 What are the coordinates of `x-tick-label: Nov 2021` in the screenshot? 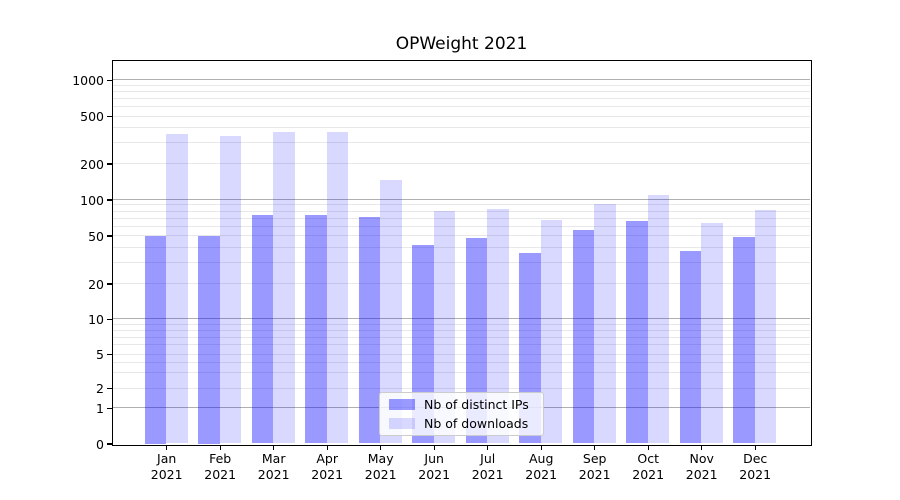 It's located at (702, 466).